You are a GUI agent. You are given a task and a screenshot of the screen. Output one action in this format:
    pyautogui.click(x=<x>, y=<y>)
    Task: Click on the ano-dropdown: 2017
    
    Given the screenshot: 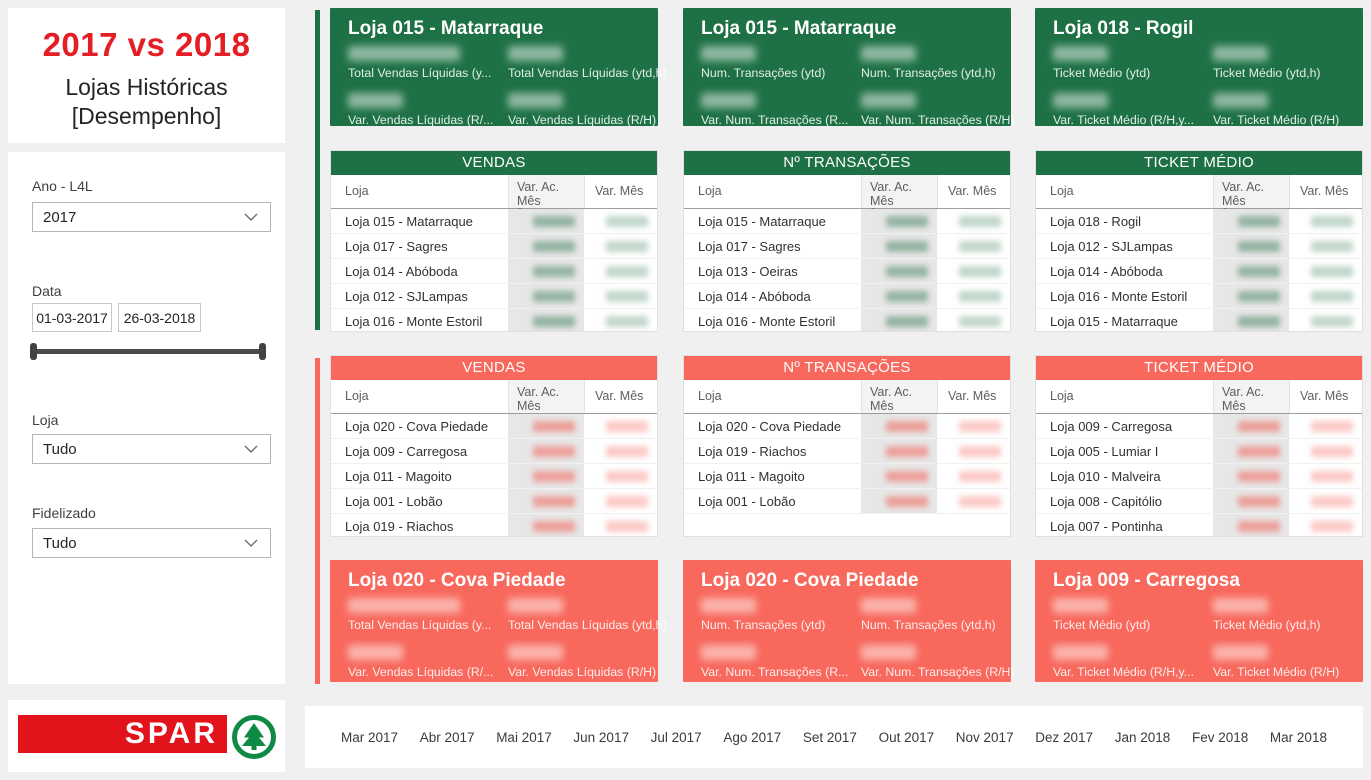 What is the action you would take?
    pyautogui.click(x=151, y=217)
    